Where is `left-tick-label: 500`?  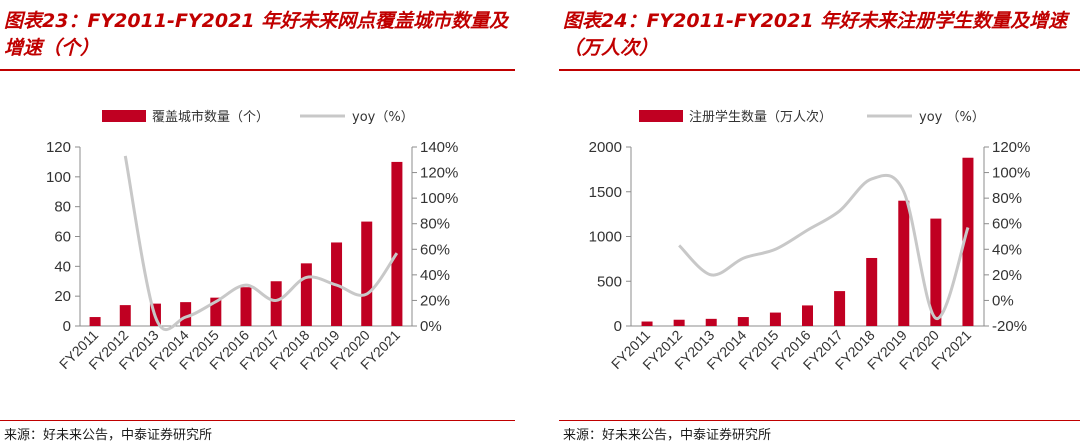 left-tick-label: 500 is located at coordinates (609, 281).